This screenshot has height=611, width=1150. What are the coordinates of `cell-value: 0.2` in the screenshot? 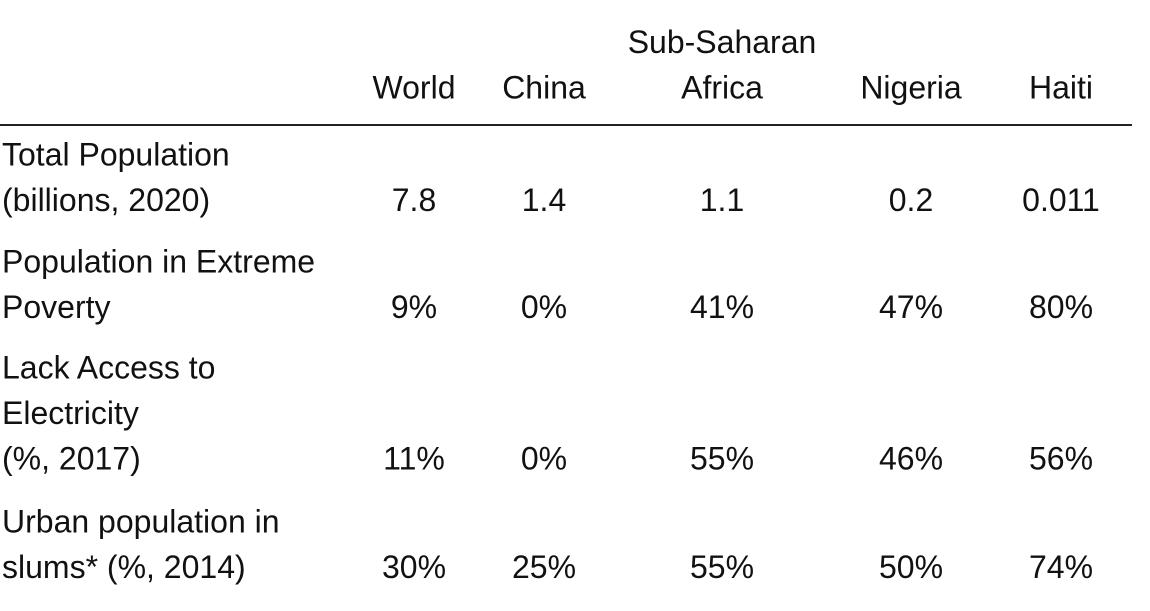 It's located at (911, 200).